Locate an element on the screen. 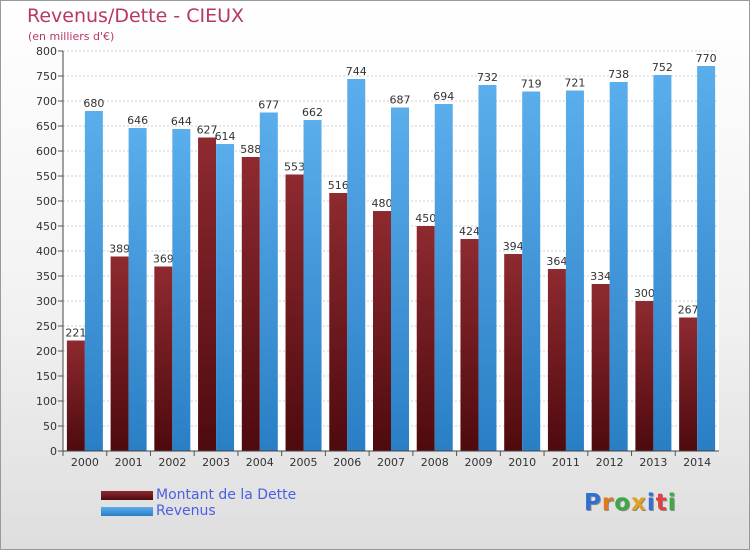 The width and height of the screenshot is (750, 550). data-label-revenue: 744 is located at coordinates (356, 71).